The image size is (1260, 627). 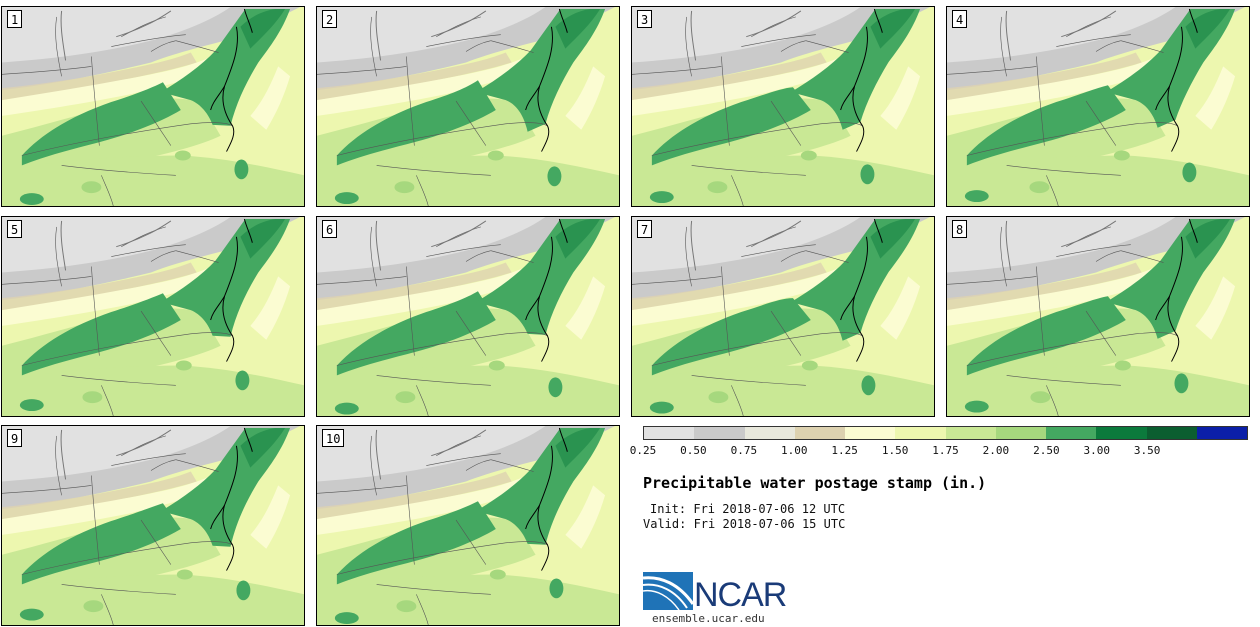 I want to click on colorbar-tick-label: 0.50, so click(x=693, y=450).